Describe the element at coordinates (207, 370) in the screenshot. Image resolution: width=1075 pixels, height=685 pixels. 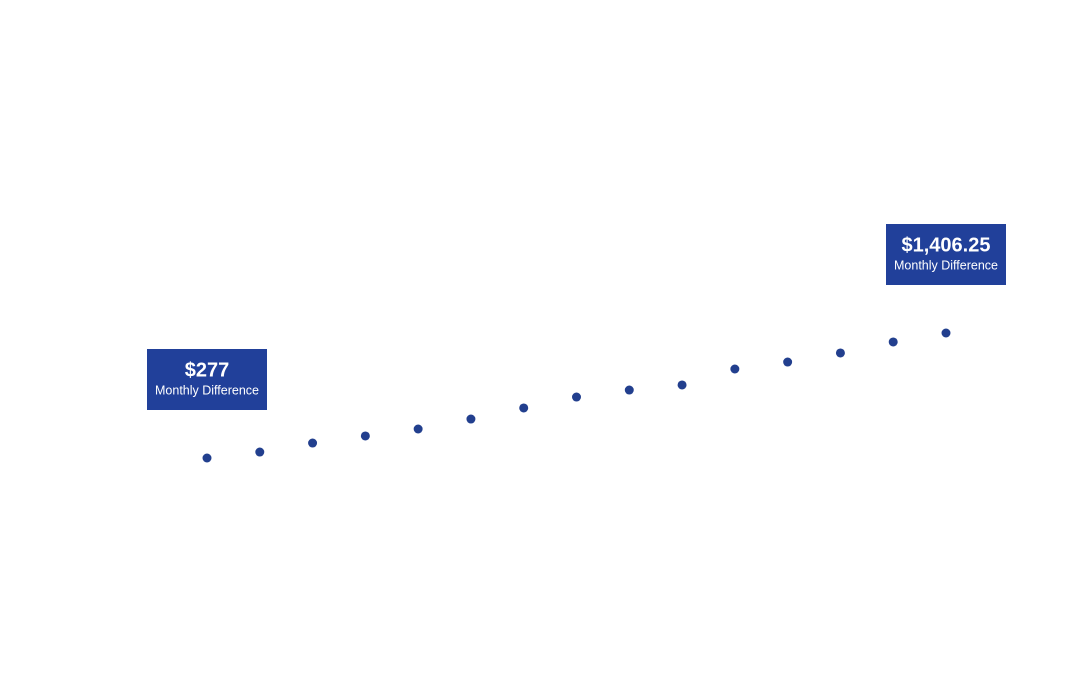
I see `annotation-value: $277` at that location.